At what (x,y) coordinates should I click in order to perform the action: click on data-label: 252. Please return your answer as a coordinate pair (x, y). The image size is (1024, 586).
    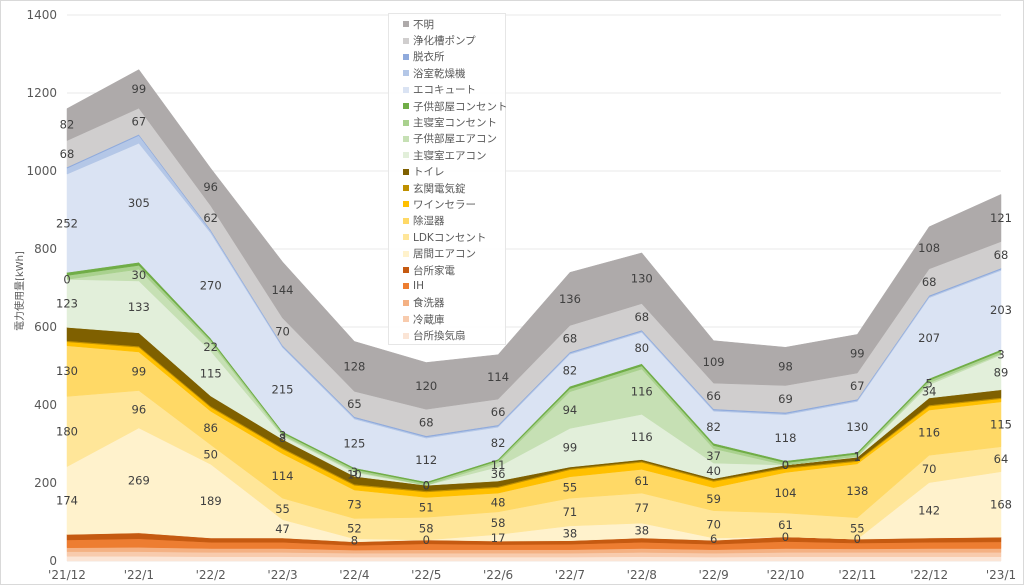
    Looking at the image, I should click on (67, 223).